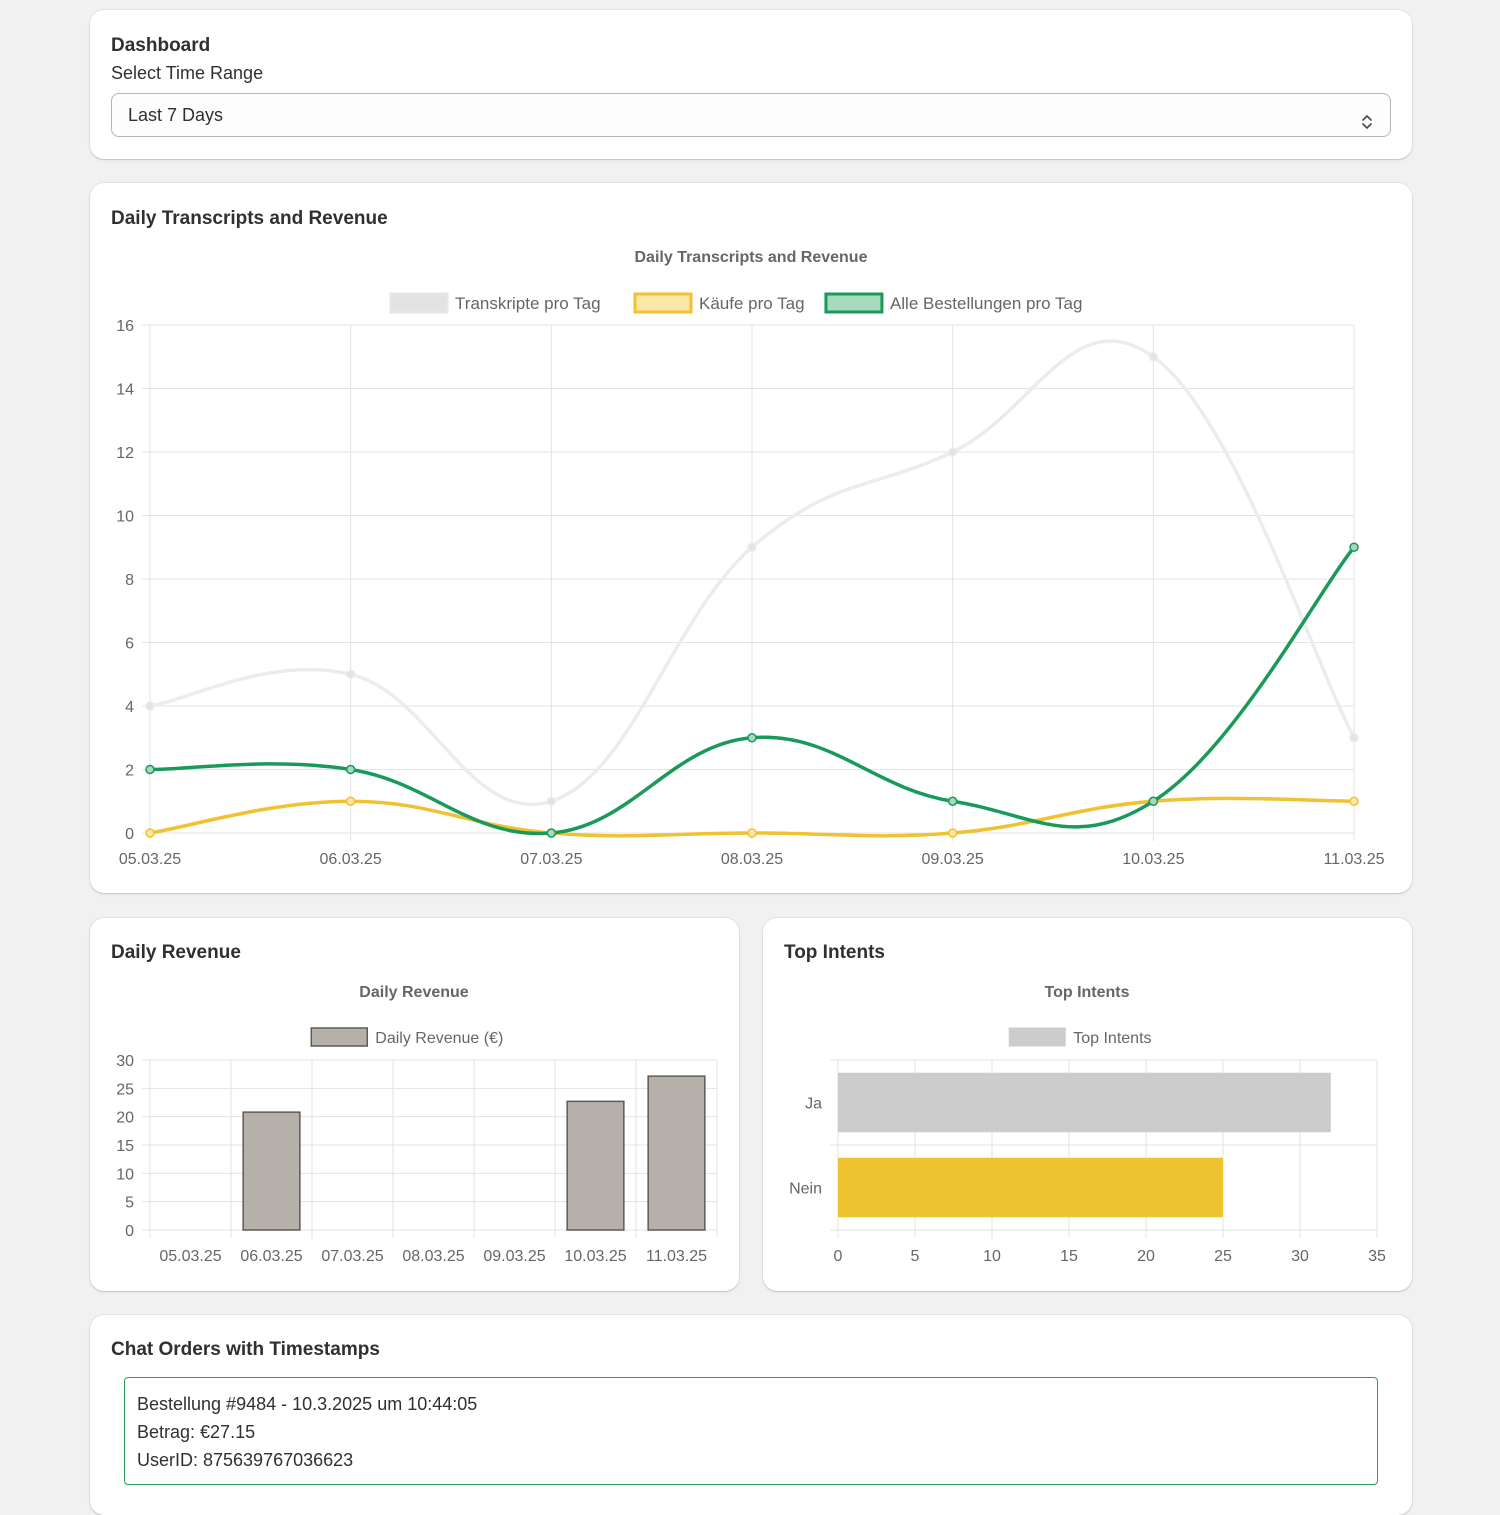  Describe the element at coordinates (125, 390) in the screenshot. I see `y-tick-label: 14` at that location.